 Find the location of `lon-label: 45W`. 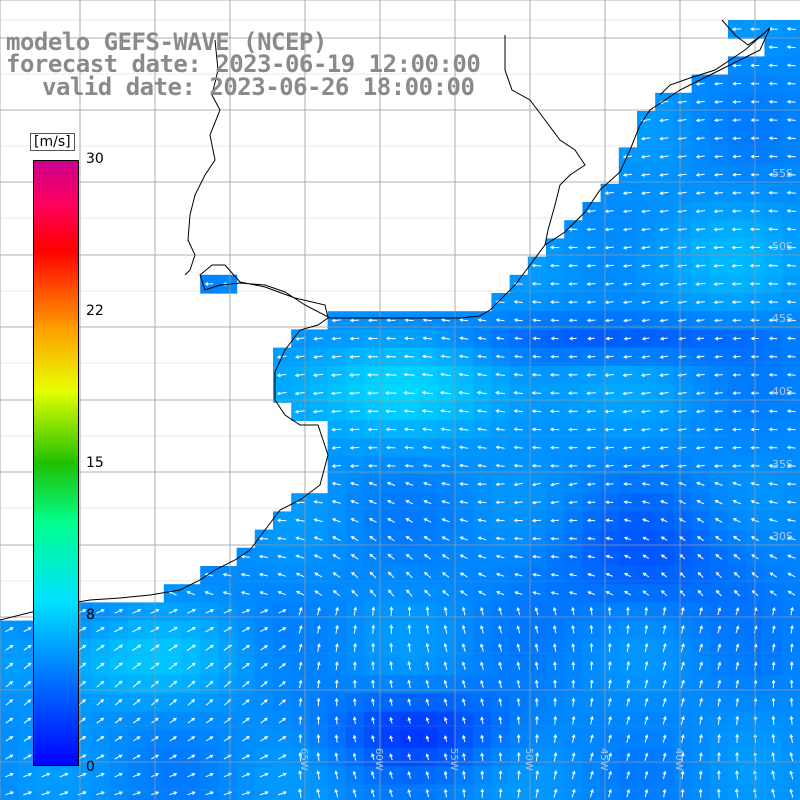

lon-label: 45W is located at coordinates (603, 759).